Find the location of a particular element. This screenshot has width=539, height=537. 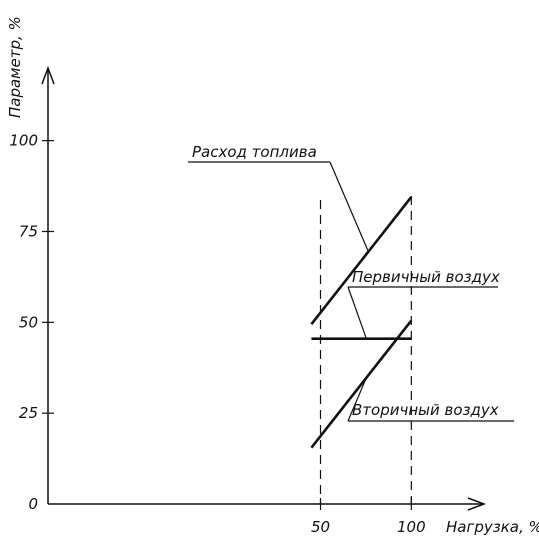

x-tick-label: 100 is located at coordinates (411, 527).